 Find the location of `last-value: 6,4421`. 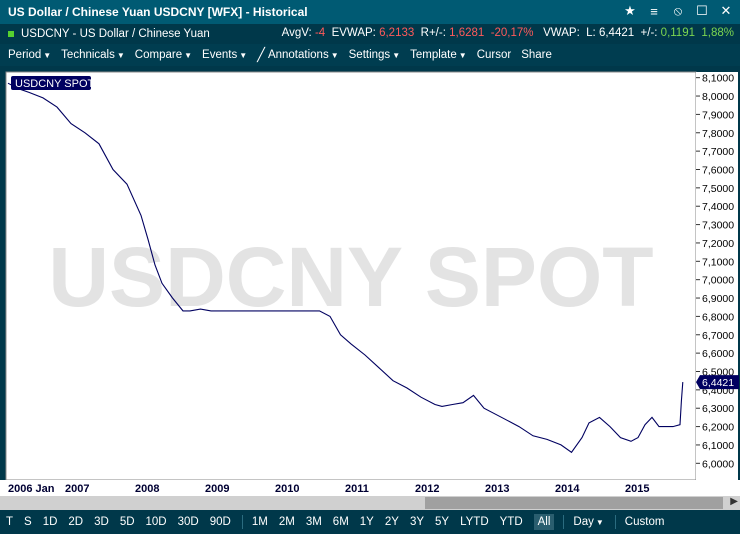

last-value: 6,4421 is located at coordinates (616, 33).